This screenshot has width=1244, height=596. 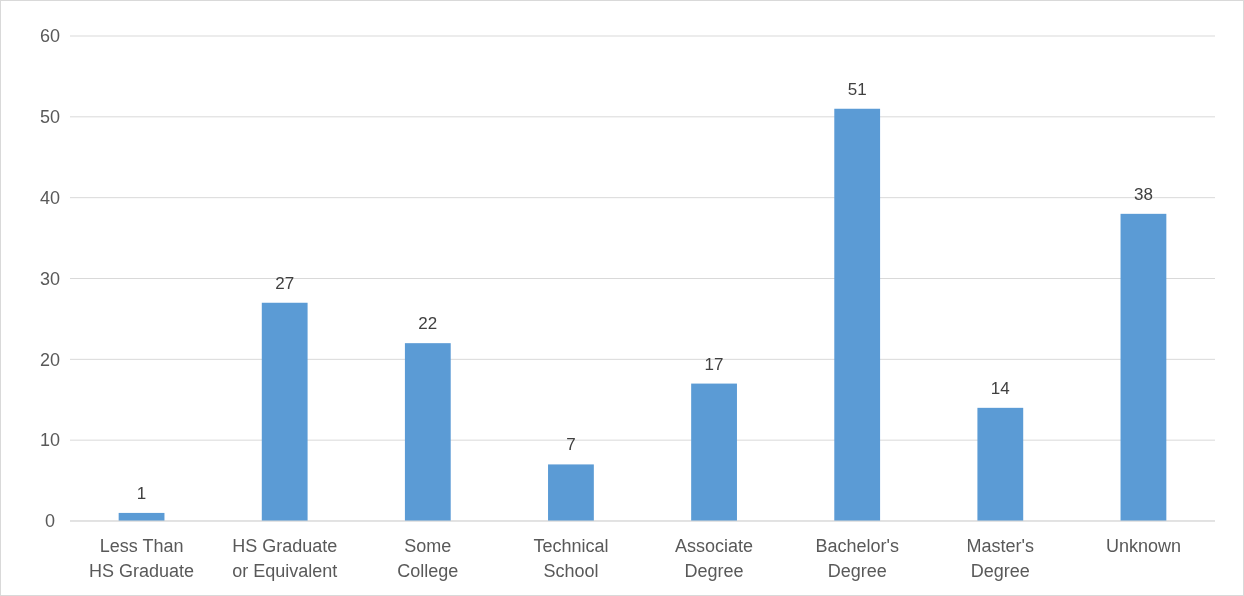 What do you see at coordinates (50, 117) in the screenshot?
I see `y-tick-label: 50` at bounding box center [50, 117].